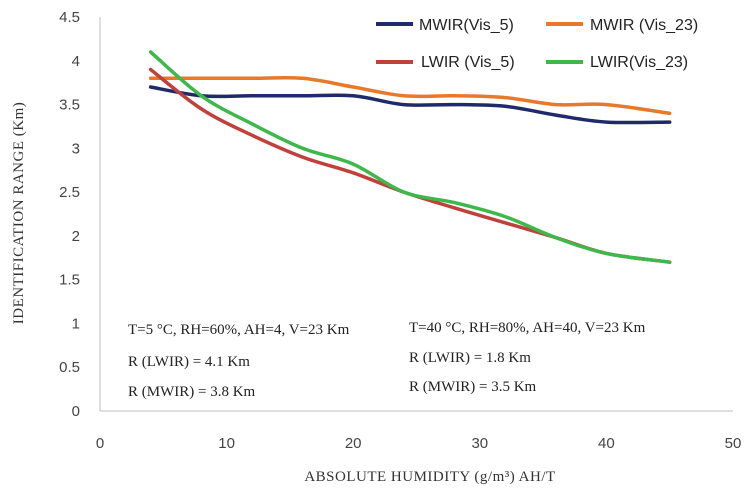  What do you see at coordinates (192, 392) in the screenshot?
I see `annotation-mwir-range: R (MWIR) = 3.8 Km` at bounding box center [192, 392].